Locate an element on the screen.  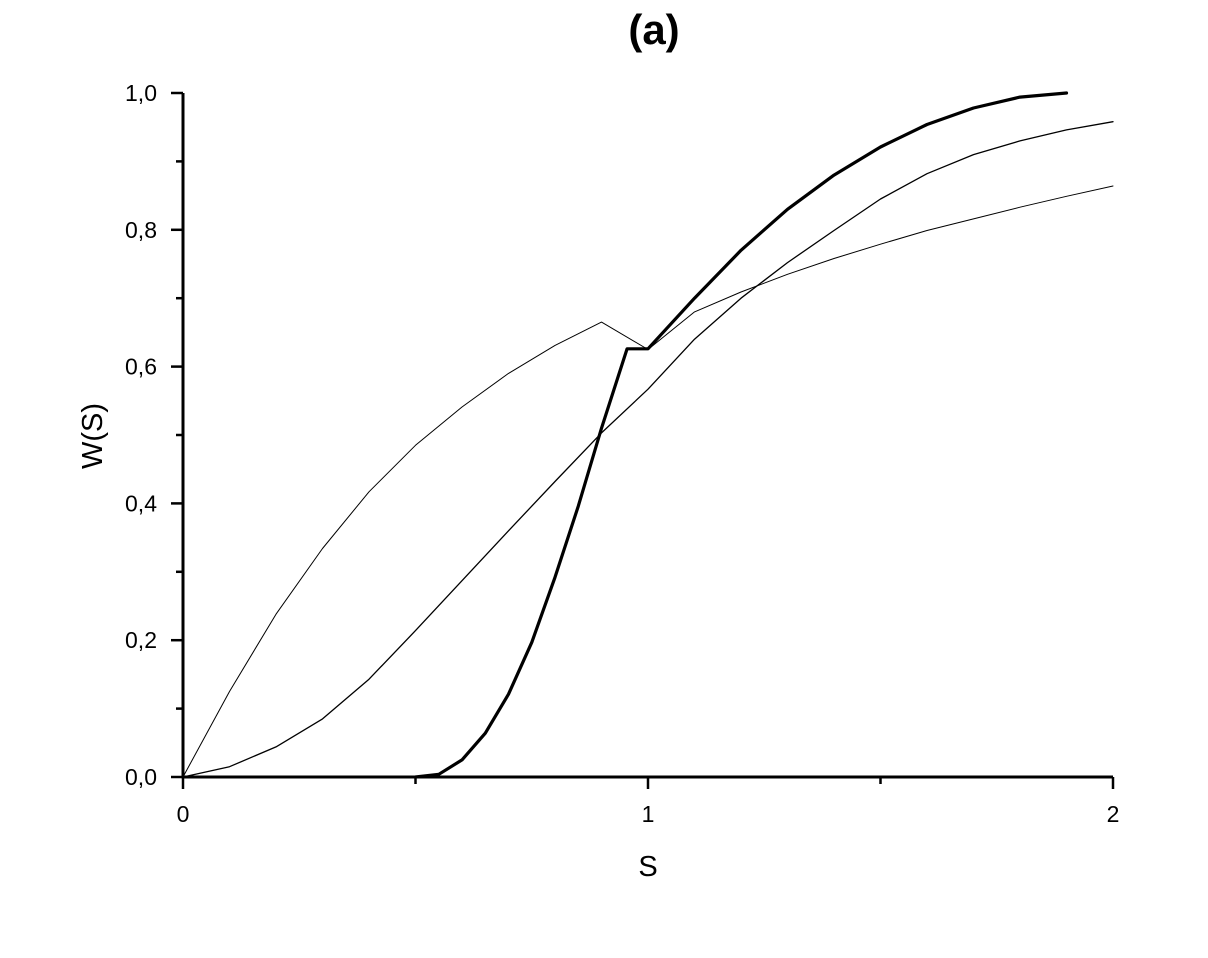
y-tick-label: 1,0 is located at coordinates (141, 93).